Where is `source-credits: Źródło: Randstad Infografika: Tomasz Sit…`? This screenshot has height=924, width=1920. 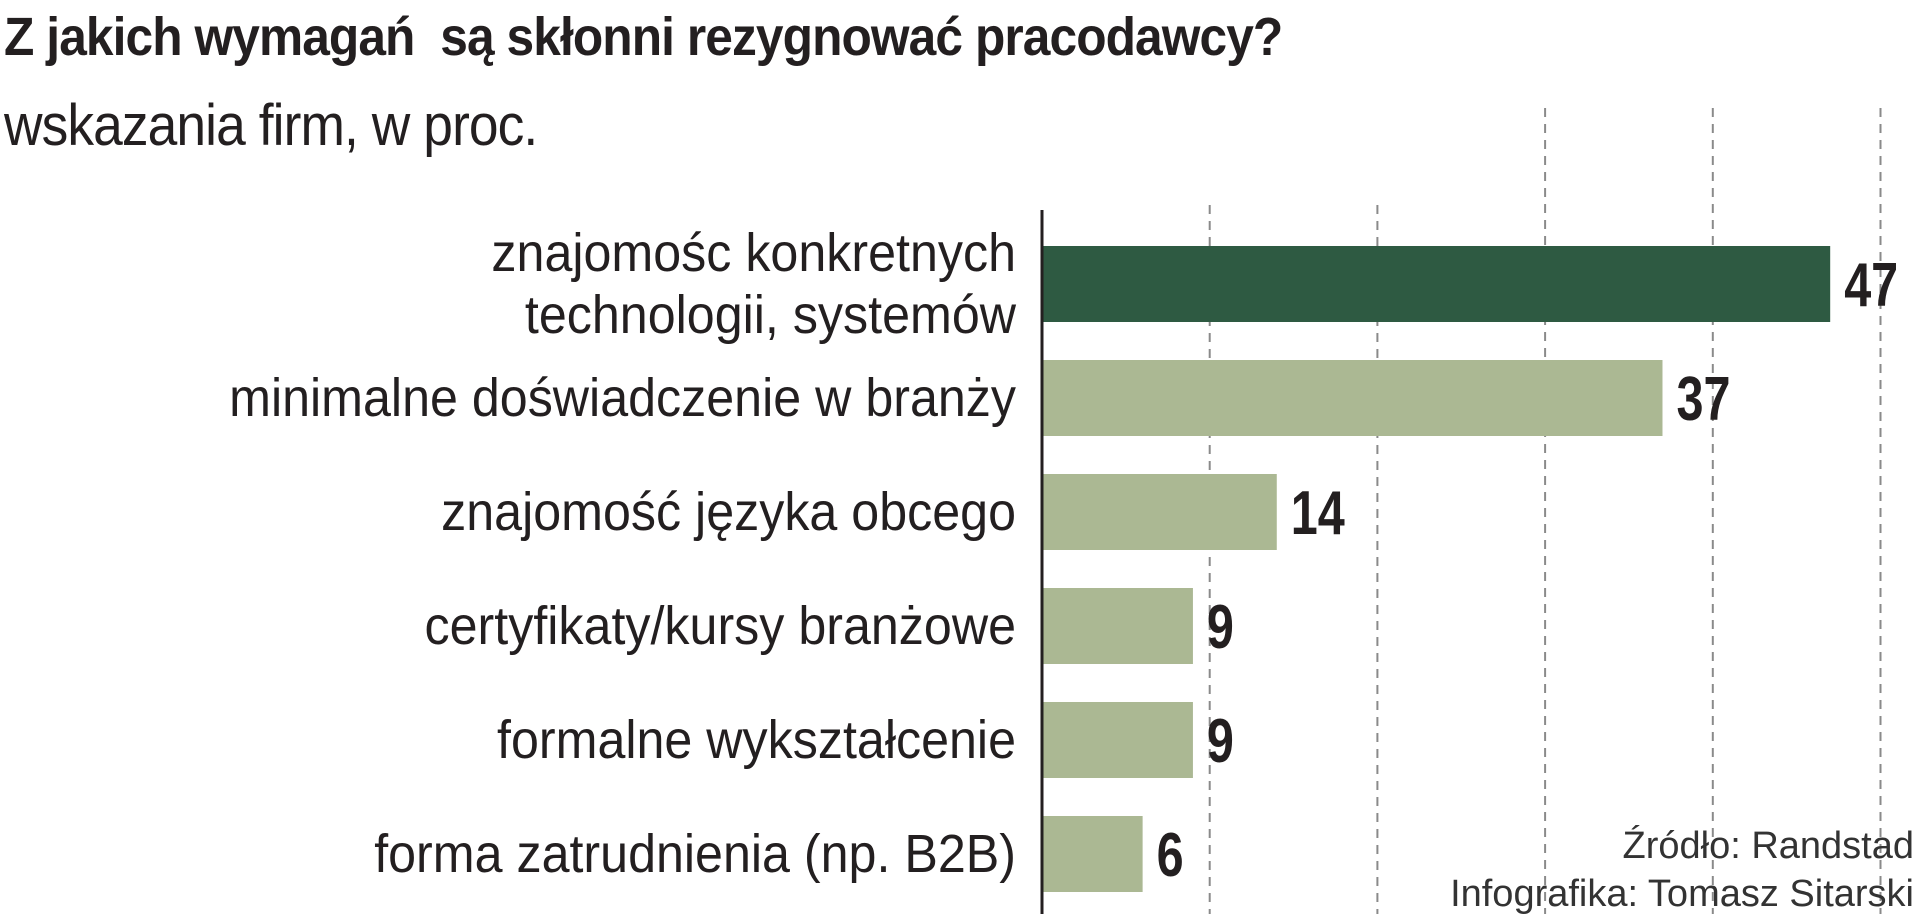
source-credits: Źródło: Randstad Infografika: Tomasz Sit… is located at coordinates (1682, 870).